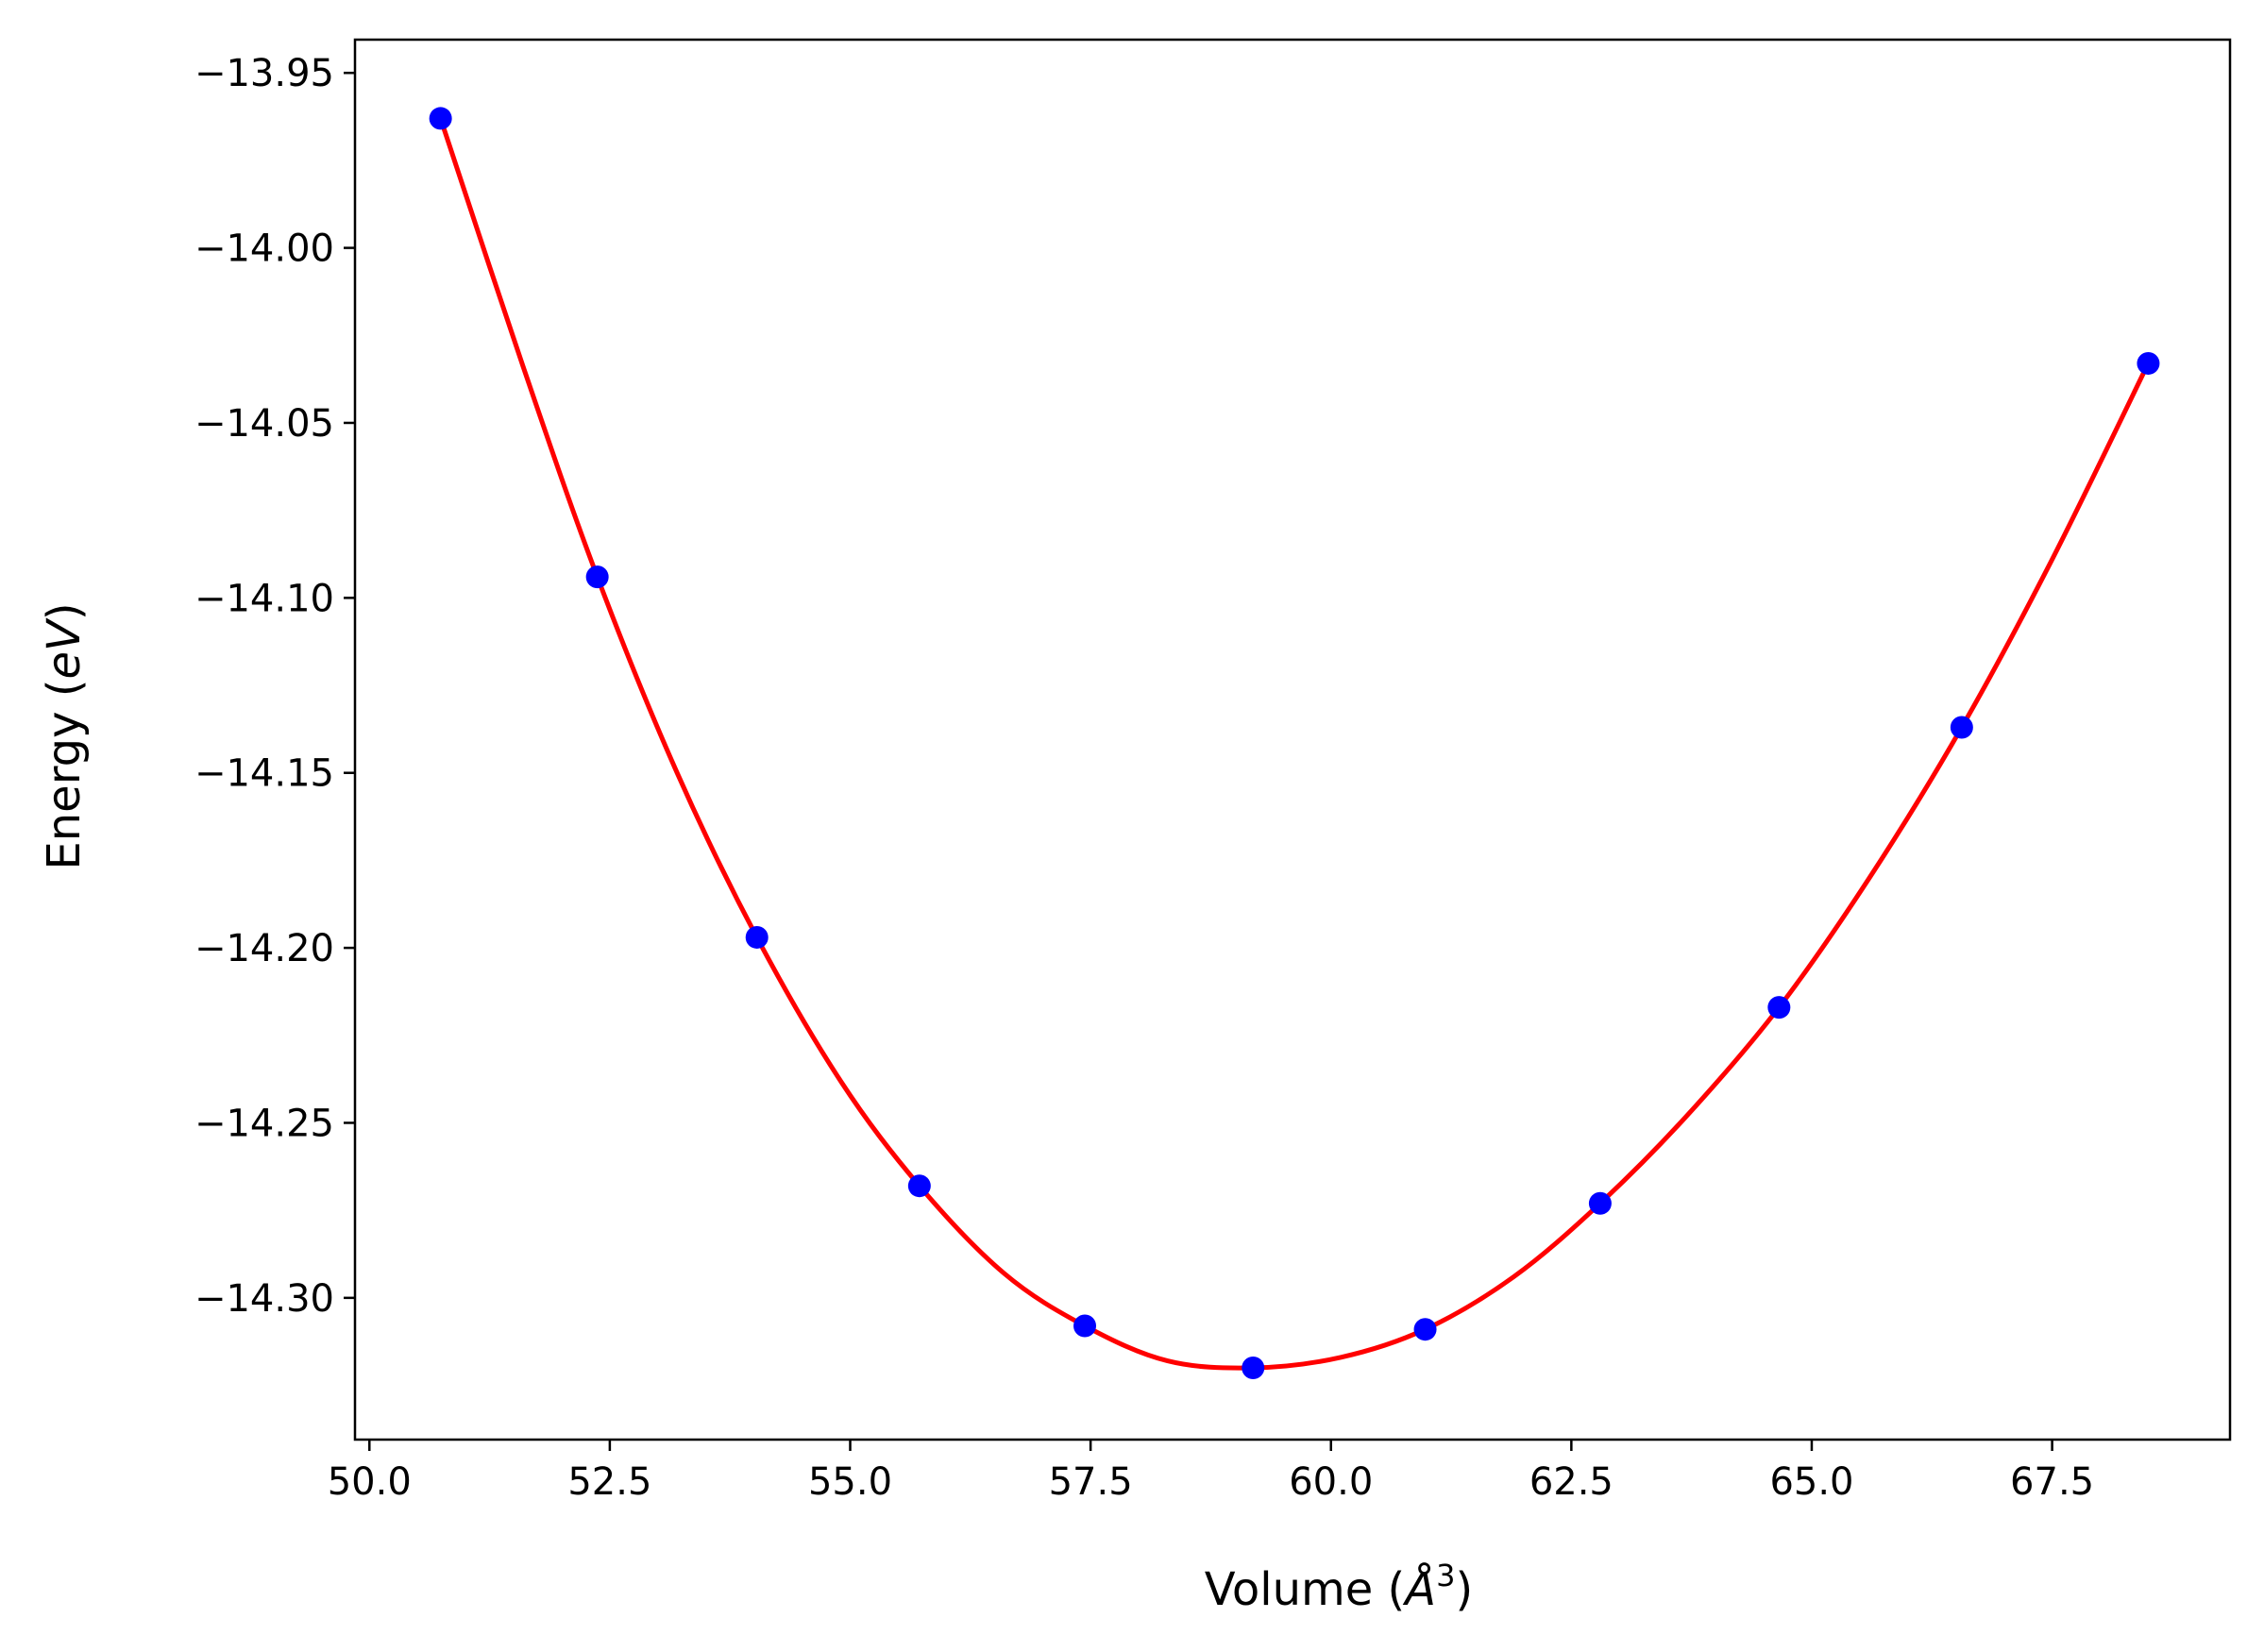 The width and height of the screenshot is (2264, 1652). What do you see at coordinates (264, 948) in the screenshot?
I see `y-tick-label: −14.20` at bounding box center [264, 948].